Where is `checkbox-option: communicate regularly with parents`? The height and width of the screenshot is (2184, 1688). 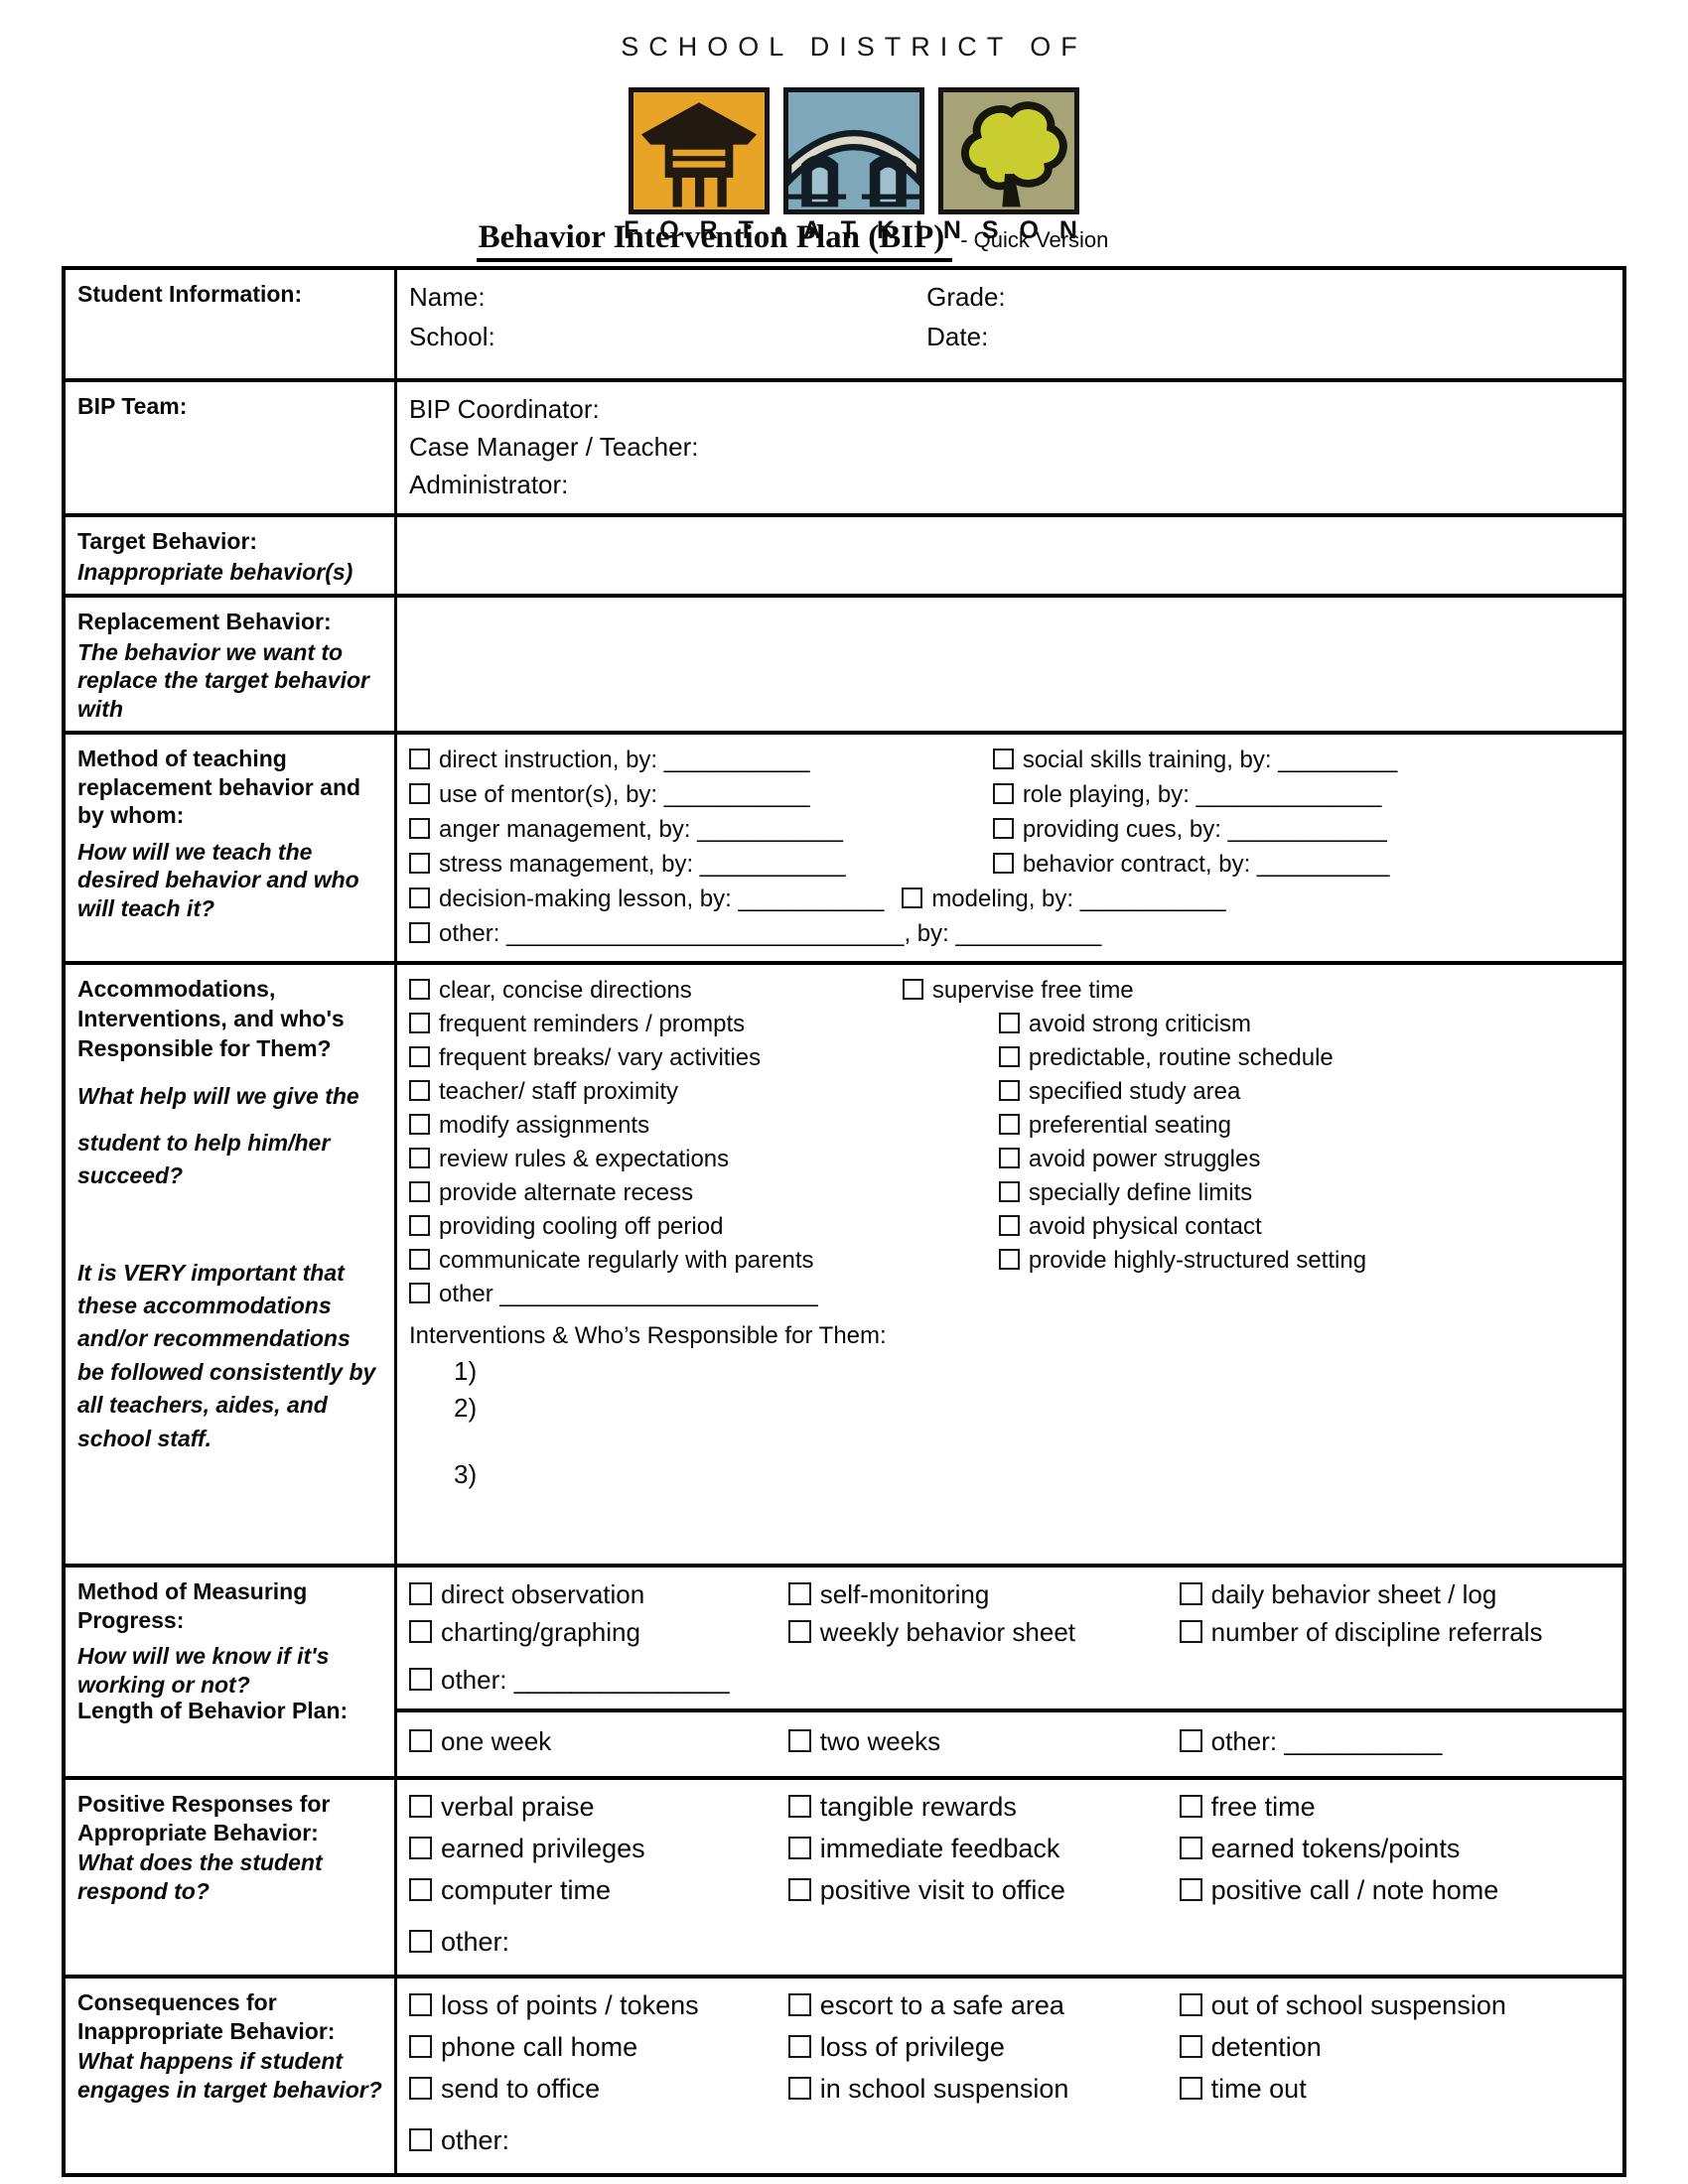
checkbox-option: communicate regularly with parents is located at coordinates (704, 1261).